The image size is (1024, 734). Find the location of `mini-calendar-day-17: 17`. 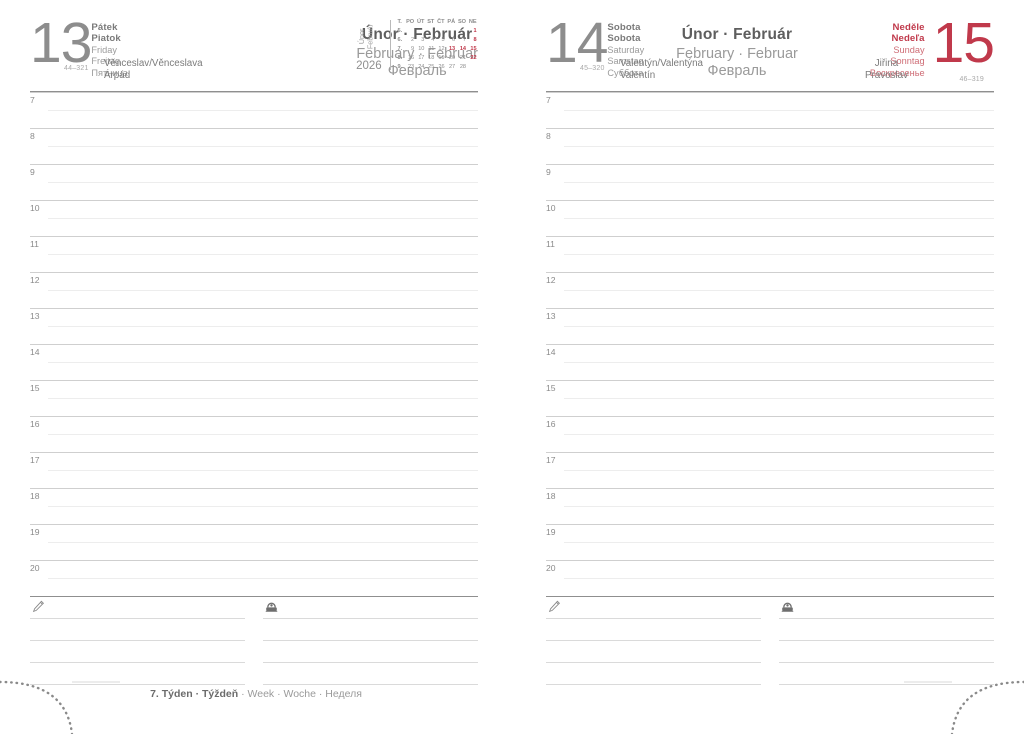

mini-calendar-day-17: 17 is located at coordinates (421, 57).